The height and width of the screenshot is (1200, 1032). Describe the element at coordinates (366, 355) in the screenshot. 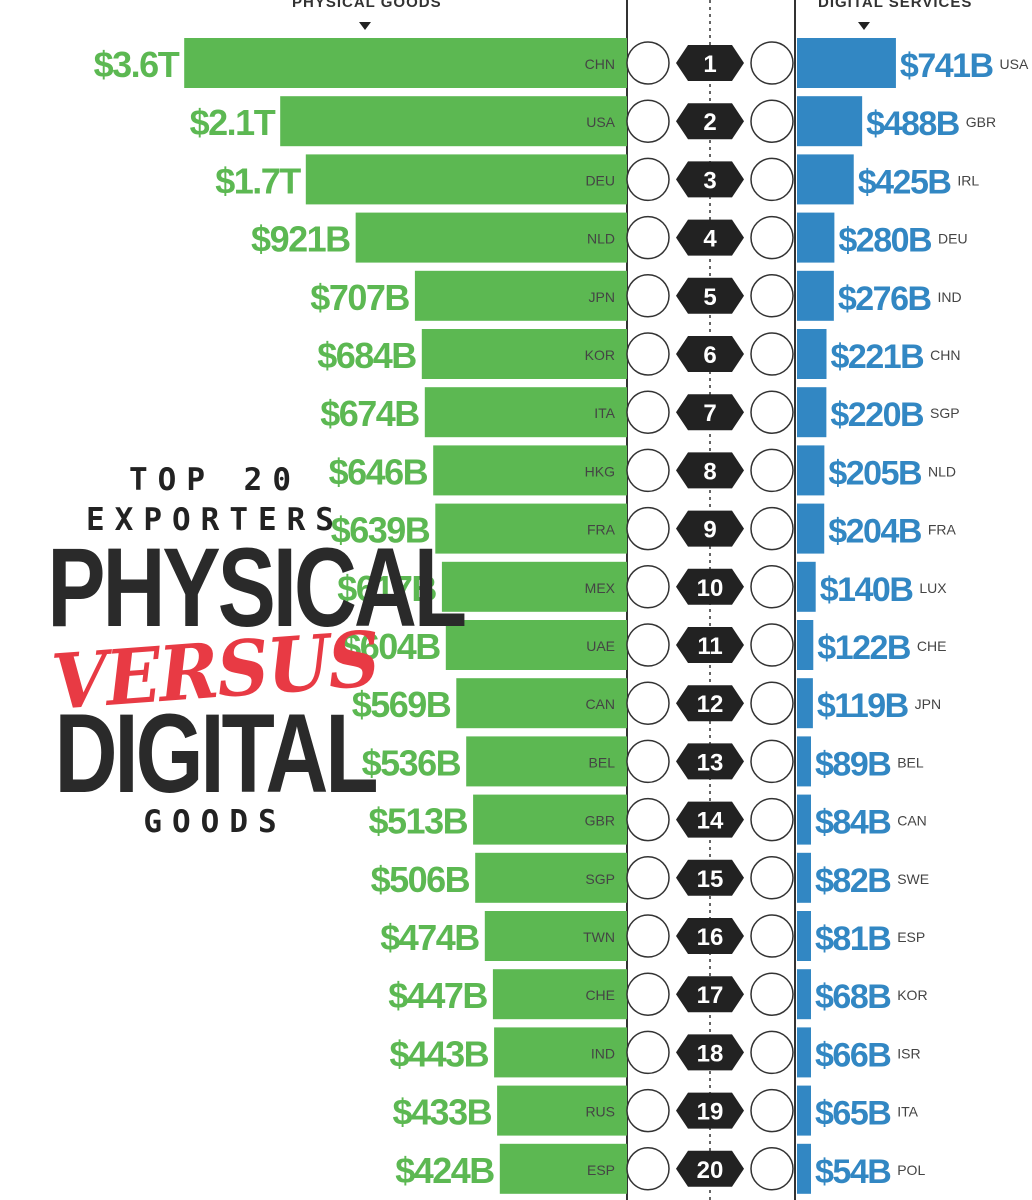

I see `physical-value-label: $684B` at that location.